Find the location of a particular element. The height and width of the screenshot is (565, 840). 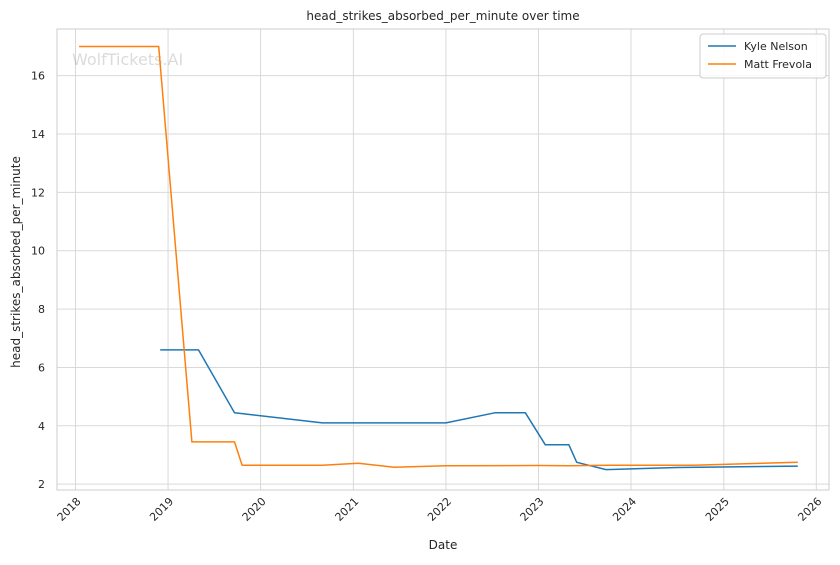

x-axis-label: Date is located at coordinates (443, 545).